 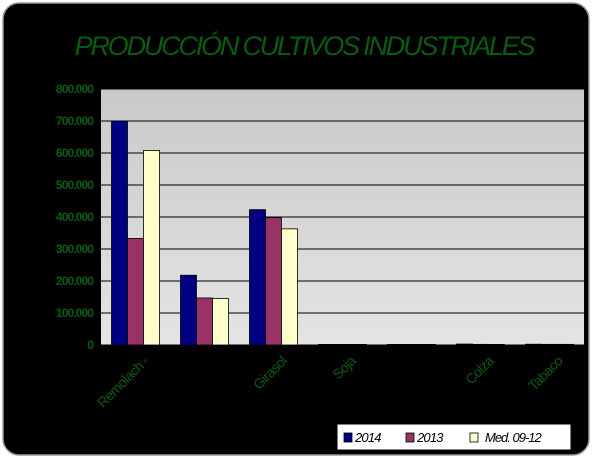 What do you see at coordinates (367, 437) in the screenshot?
I see `legend-label-2014: 2014` at bounding box center [367, 437].